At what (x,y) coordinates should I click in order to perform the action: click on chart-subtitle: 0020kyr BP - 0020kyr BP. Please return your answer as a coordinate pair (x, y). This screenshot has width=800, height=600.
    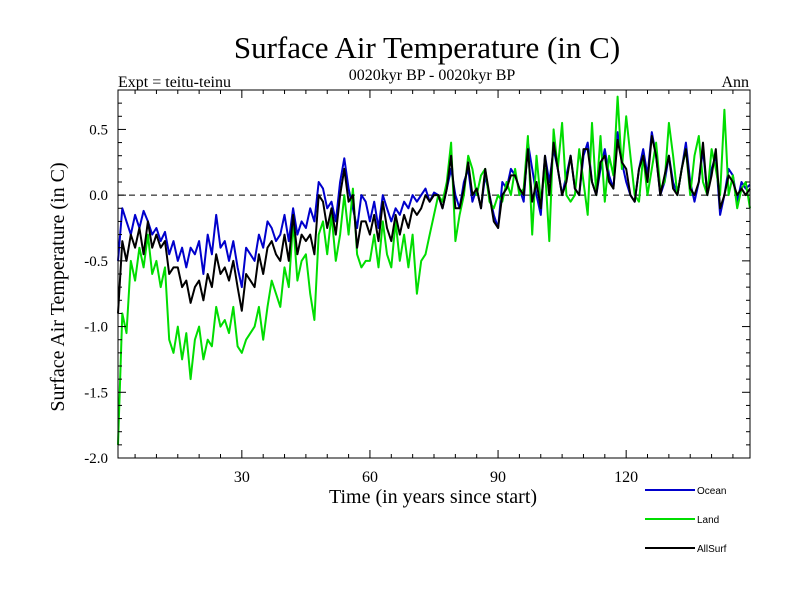
    Looking at the image, I should click on (432, 75).